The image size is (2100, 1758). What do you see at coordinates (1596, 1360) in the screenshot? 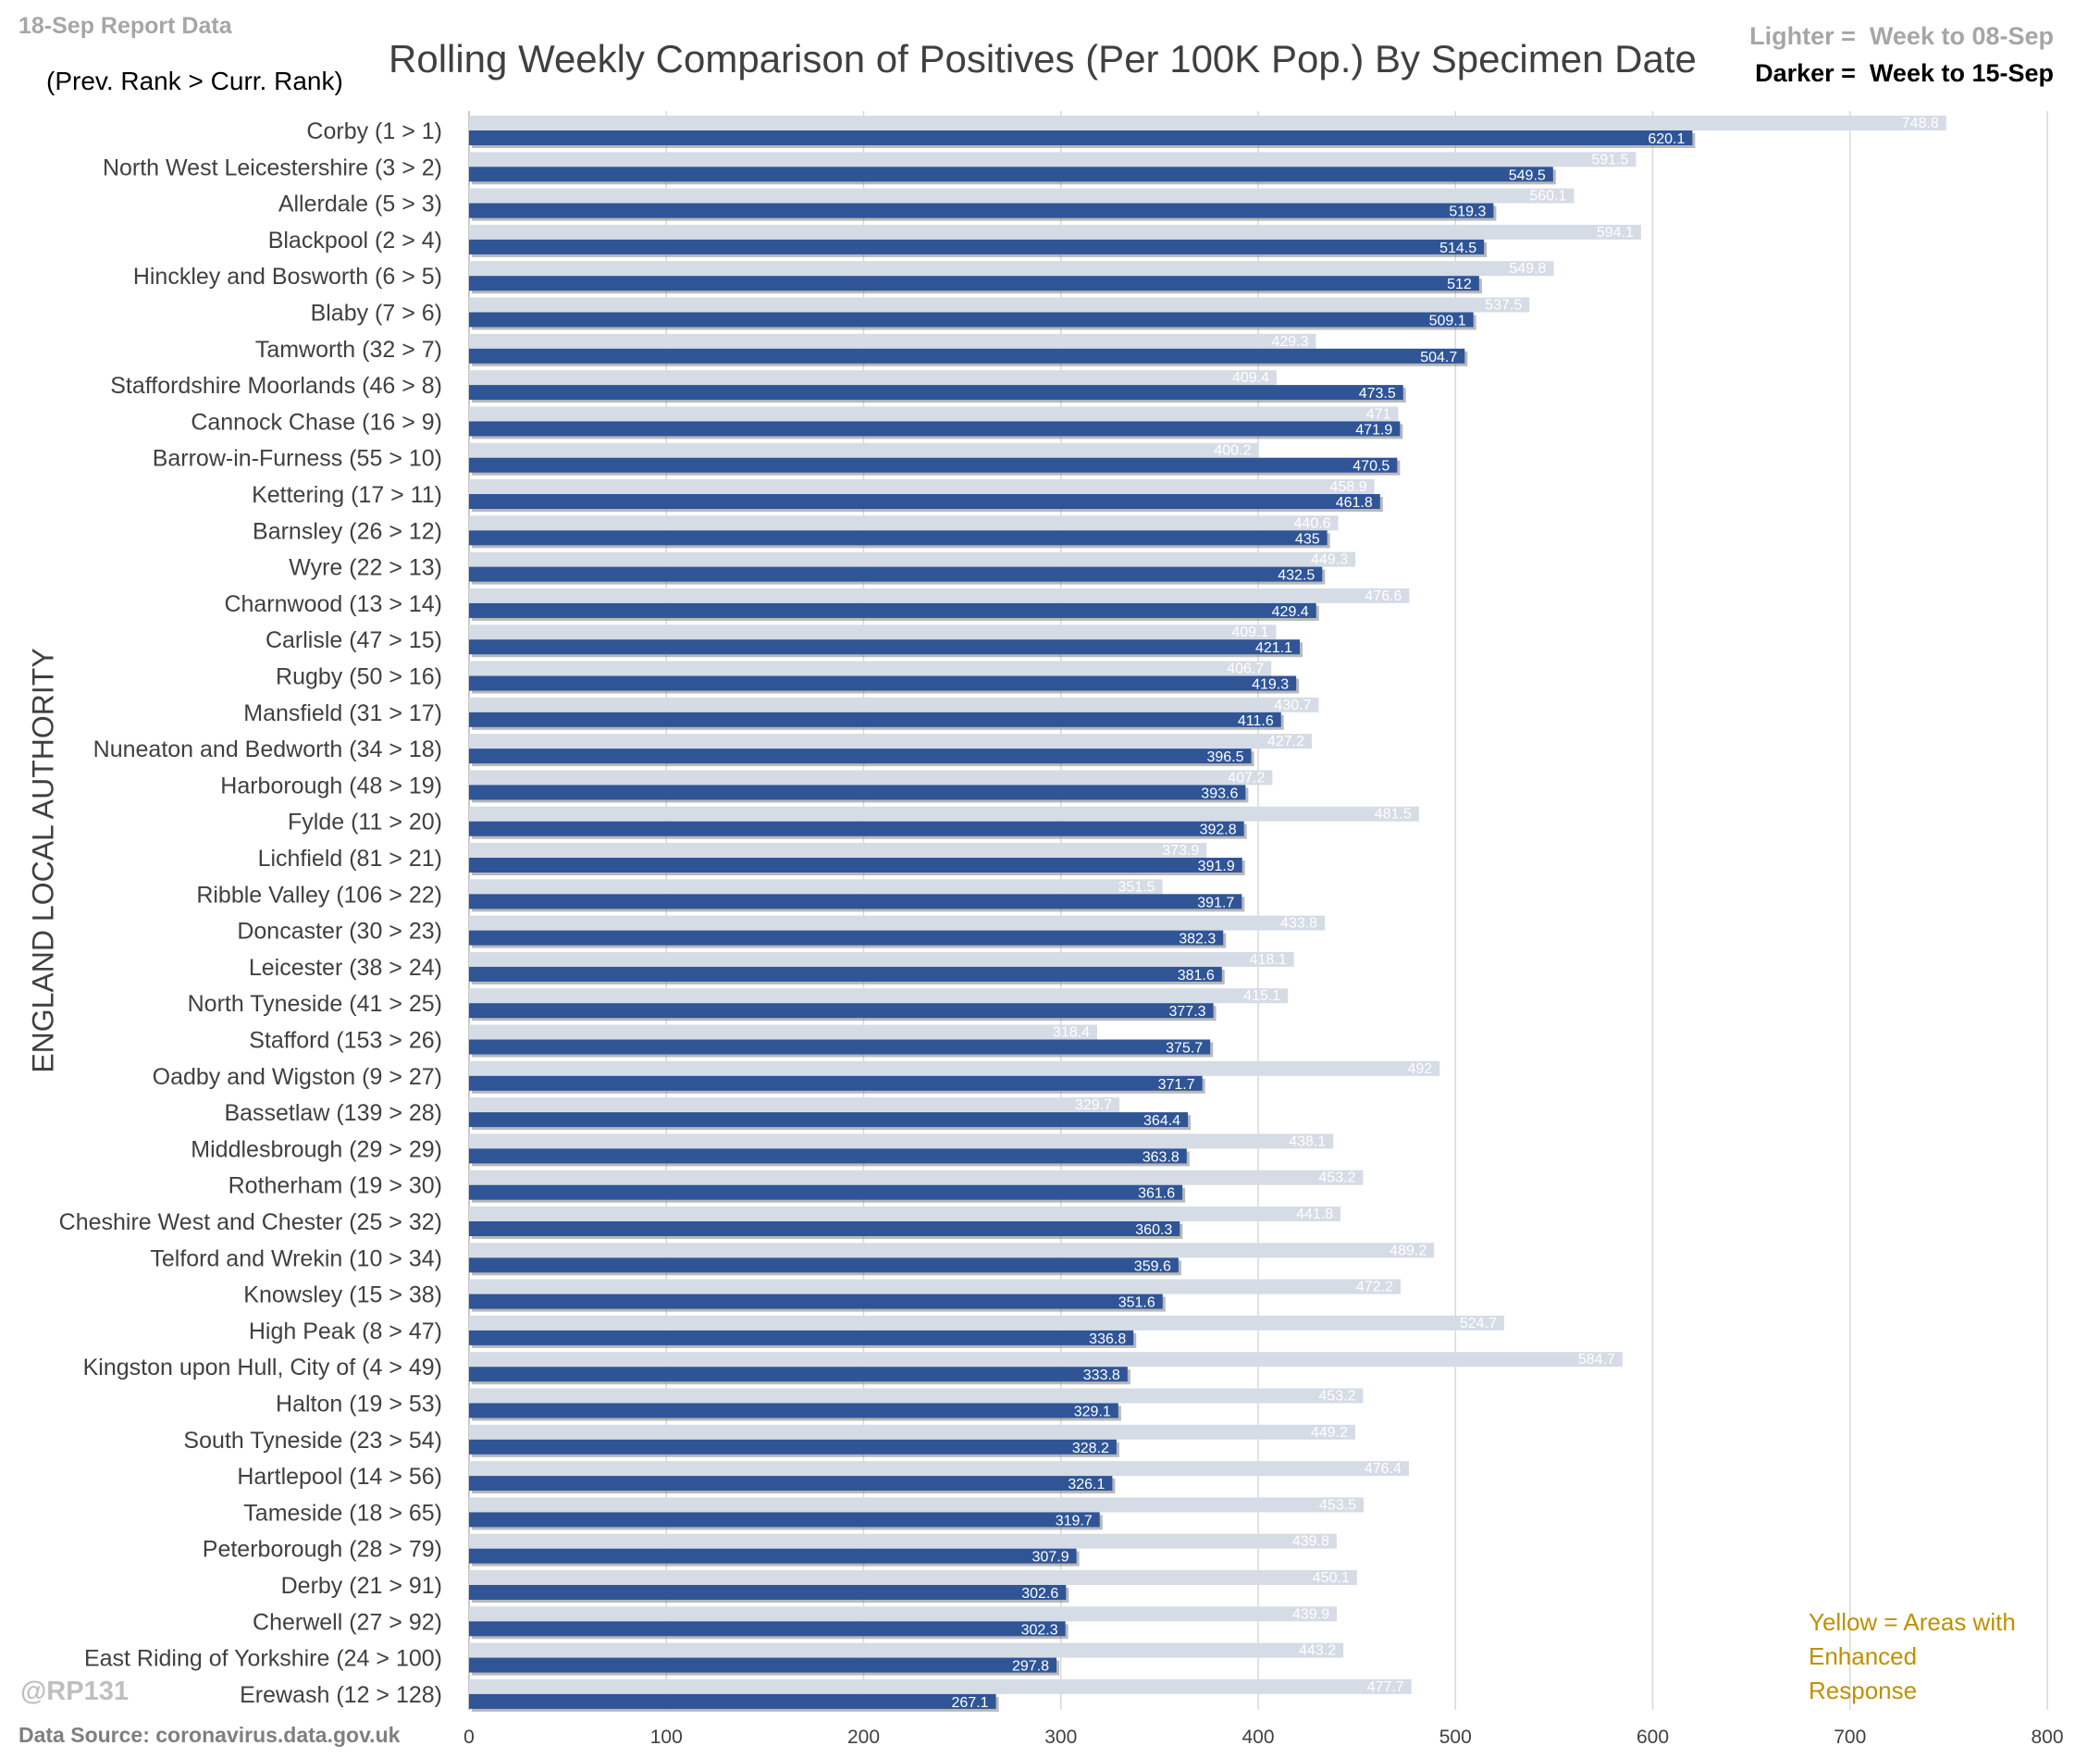
I see `value-label-lighter: 584.7` at bounding box center [1596, 1360].